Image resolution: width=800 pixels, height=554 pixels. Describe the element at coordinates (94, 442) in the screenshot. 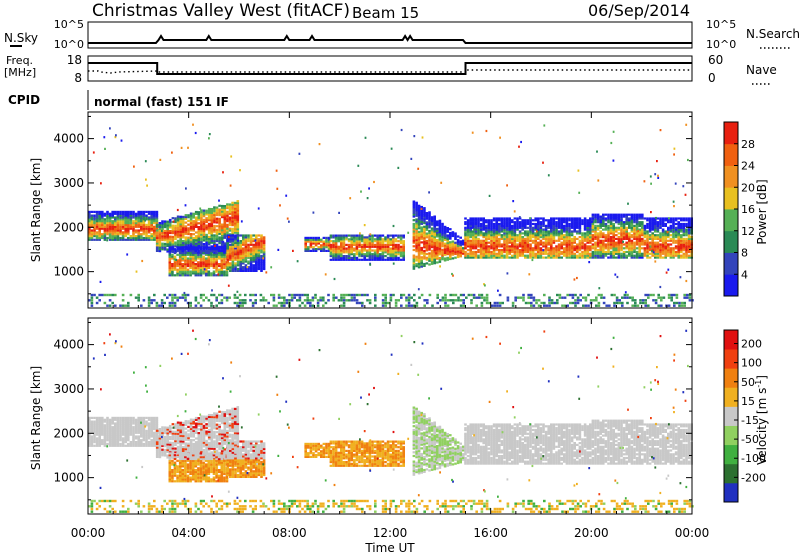

I see `velocity-cell` at that location.